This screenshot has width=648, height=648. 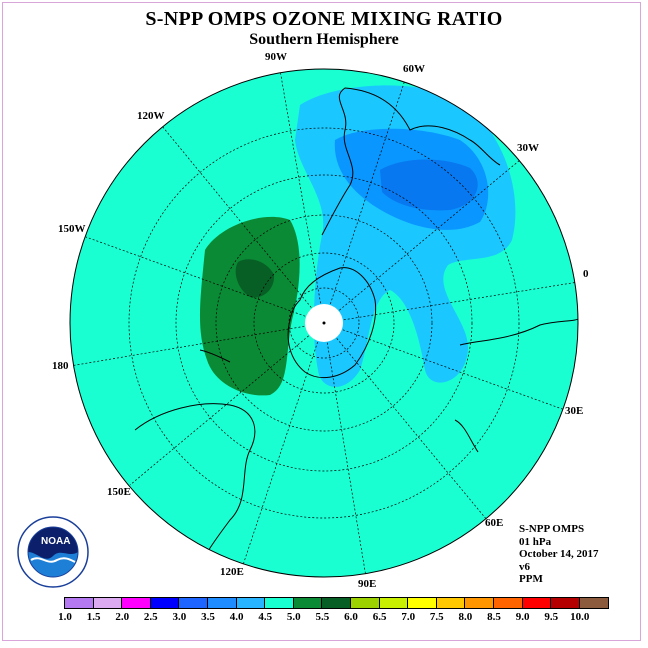 What do you see at coordinates (494, 617) in the screenshot?
I see `colorbar-tick-label: 8.5` at bounding box center [494, 617].